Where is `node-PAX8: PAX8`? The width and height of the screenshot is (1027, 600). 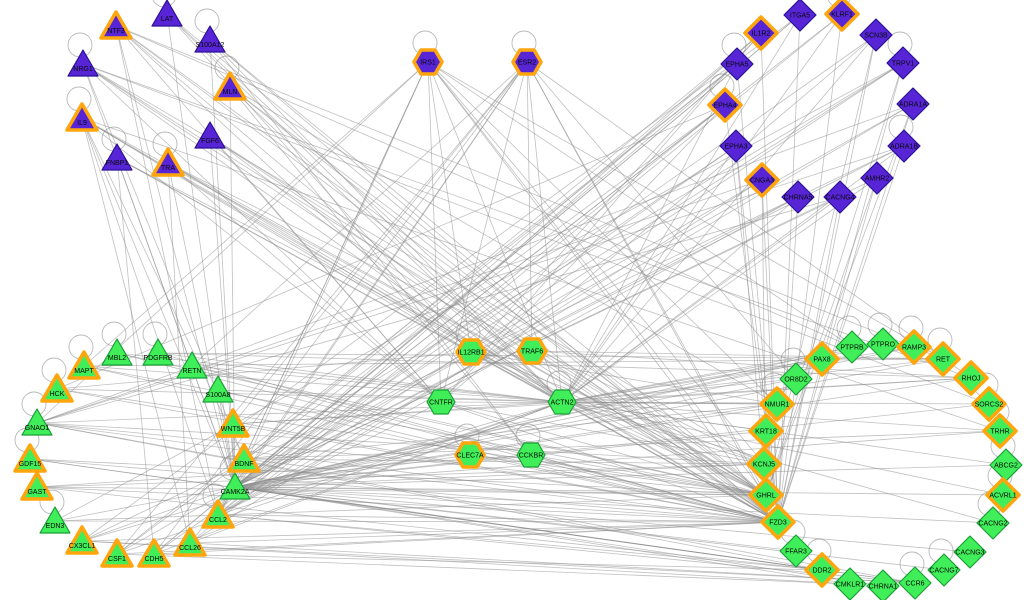 node-PAX8: PAX8 is located at coordinates (822, 359).